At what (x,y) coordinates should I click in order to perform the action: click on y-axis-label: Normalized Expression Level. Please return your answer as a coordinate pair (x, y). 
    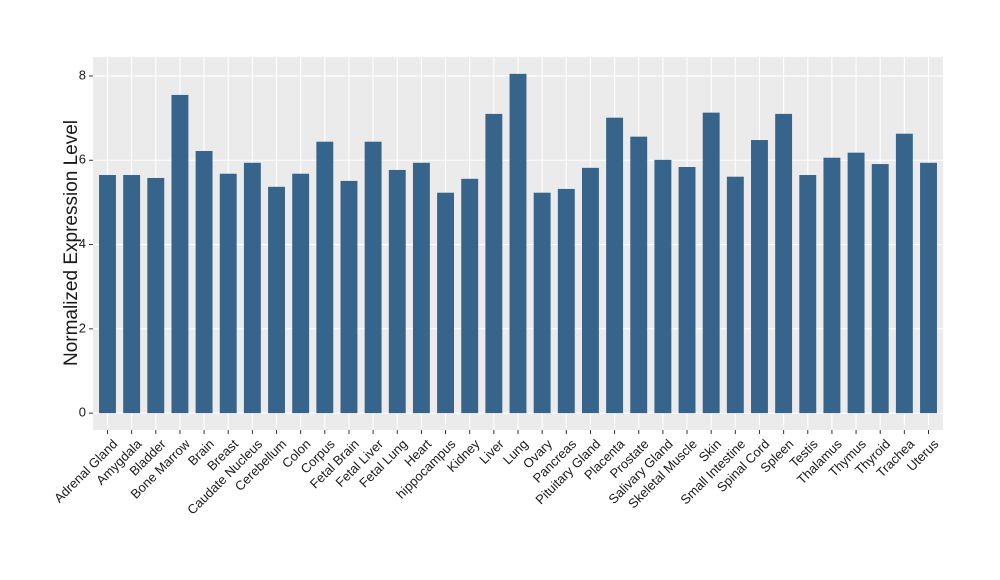
    Looking at the image, I should click on (71, 243).